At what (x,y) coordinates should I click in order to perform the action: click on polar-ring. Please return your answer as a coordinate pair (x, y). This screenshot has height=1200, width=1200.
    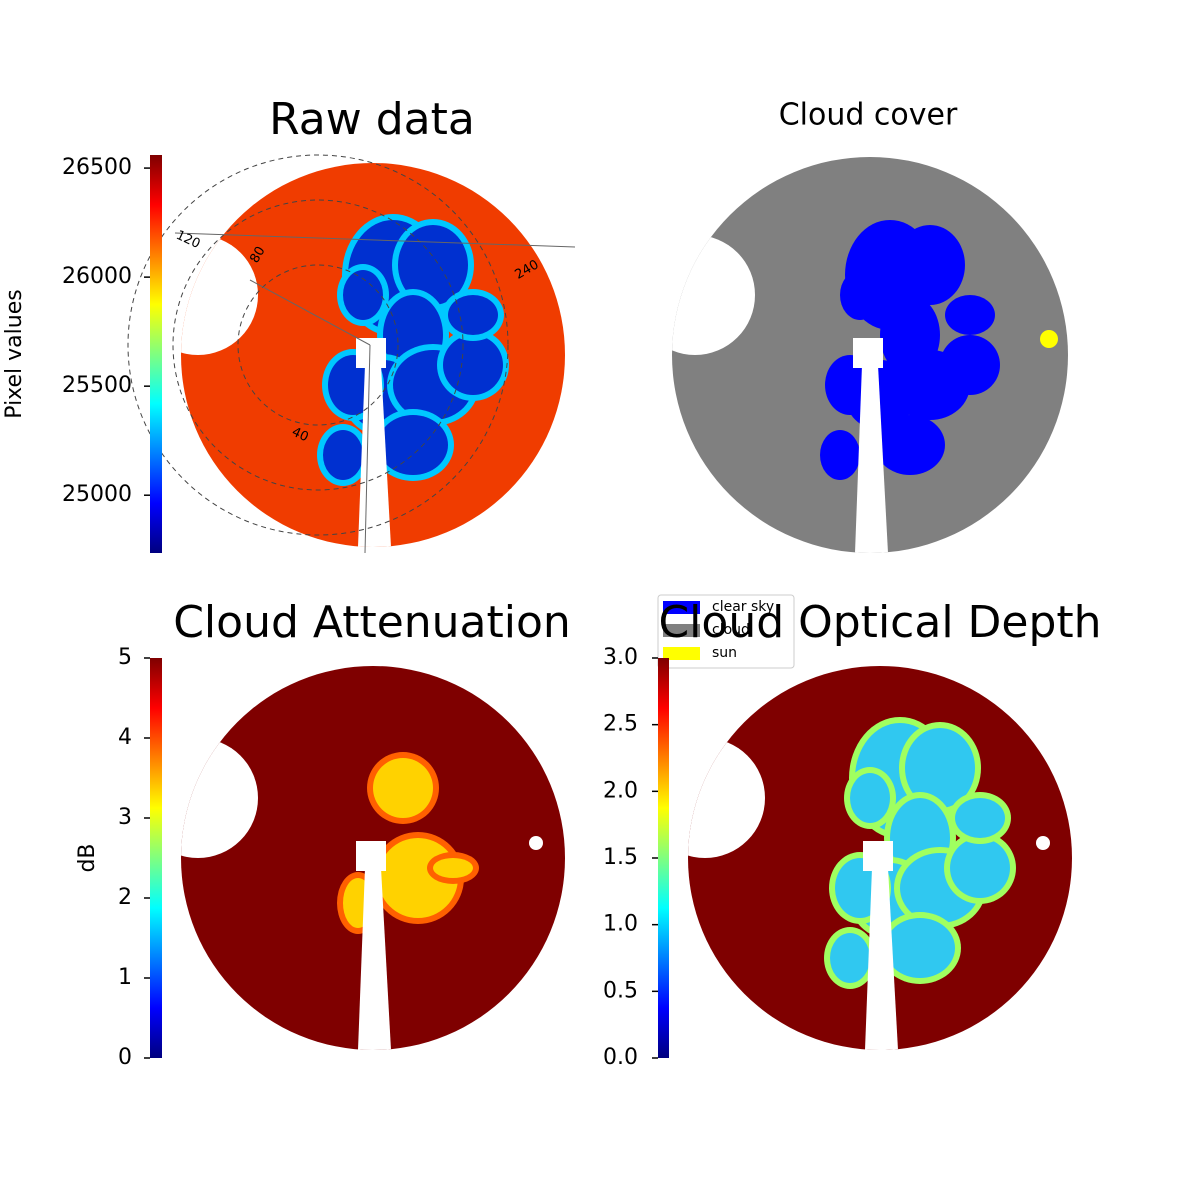
    Looking at the image, I should click on (318, 345).